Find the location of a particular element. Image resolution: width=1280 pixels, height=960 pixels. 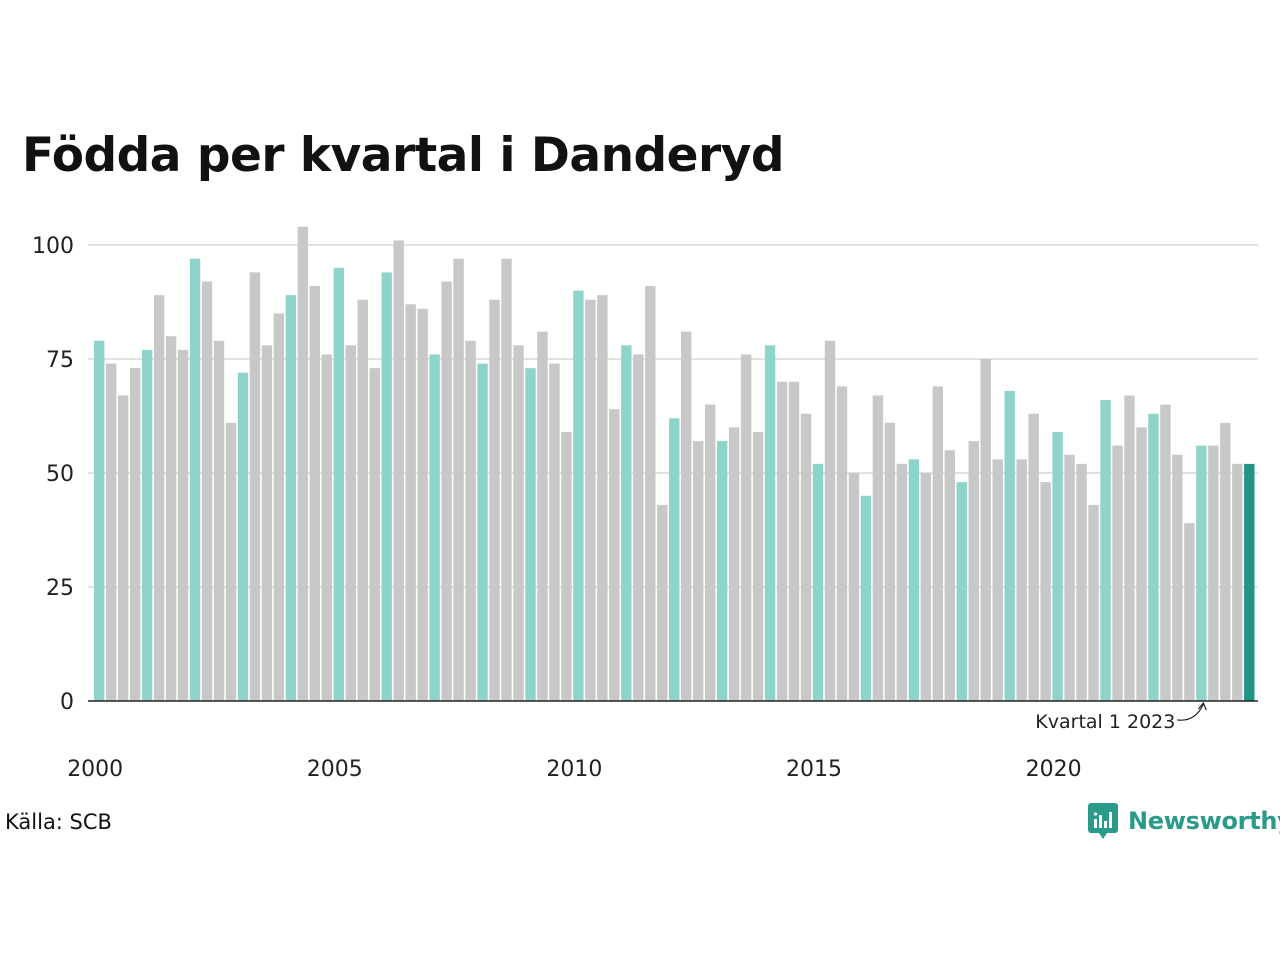

brand-logo: Newsworthy is located at coordinates (1184, 821).